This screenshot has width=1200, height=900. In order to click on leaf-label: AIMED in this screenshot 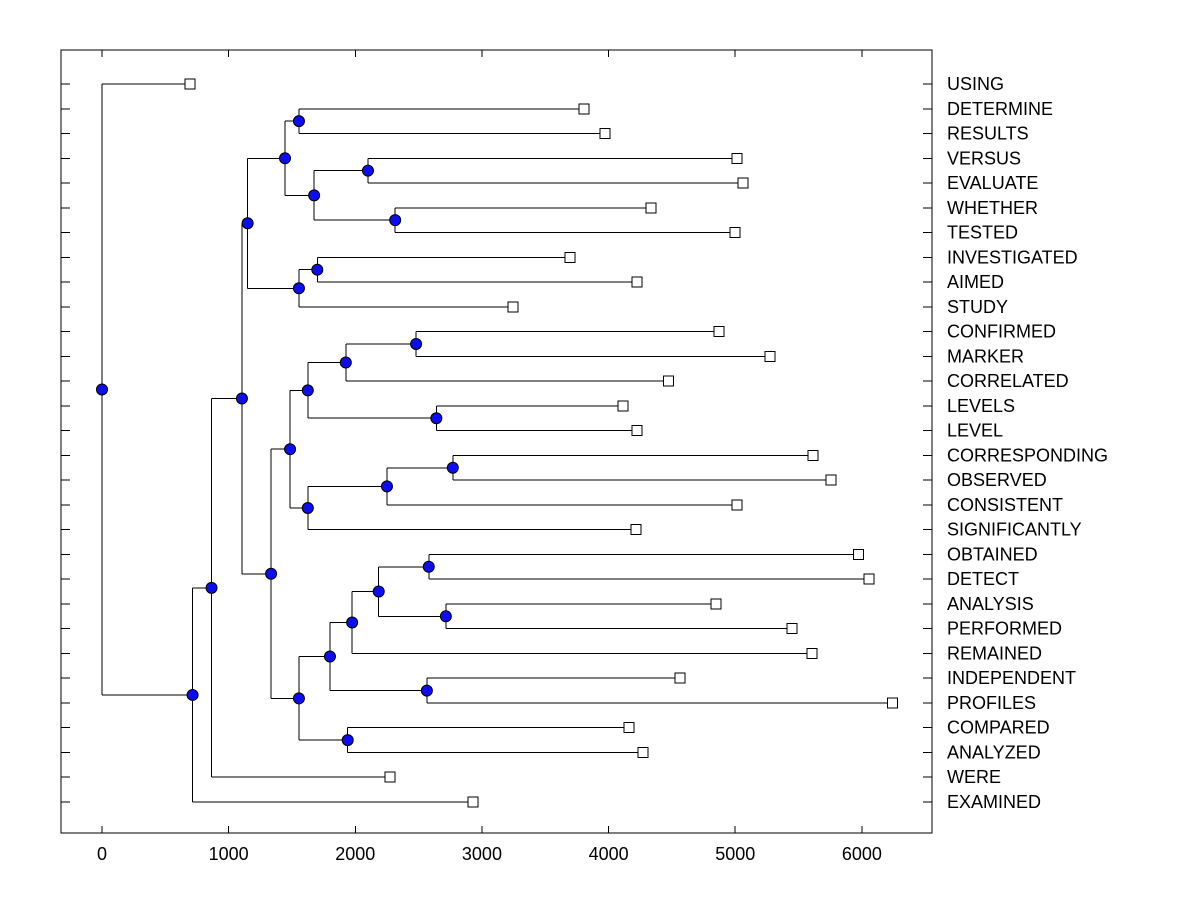, I will do `click(975, 282)`.